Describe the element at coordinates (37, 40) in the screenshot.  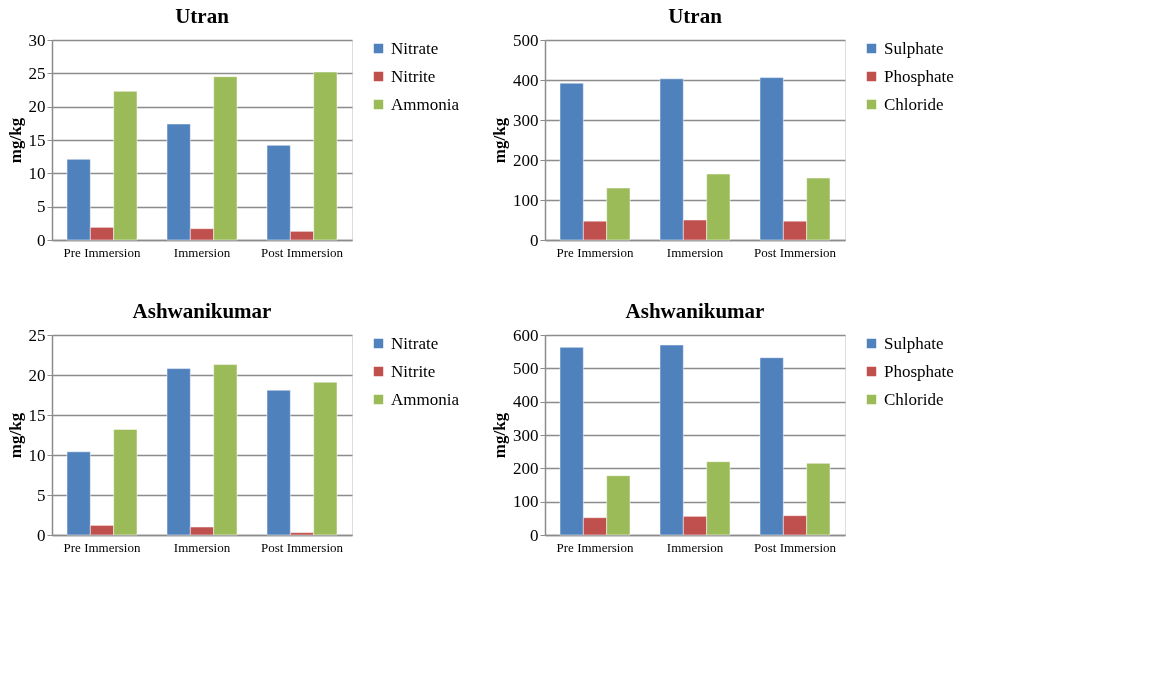
I see `y-tick-label: 30` at that location.